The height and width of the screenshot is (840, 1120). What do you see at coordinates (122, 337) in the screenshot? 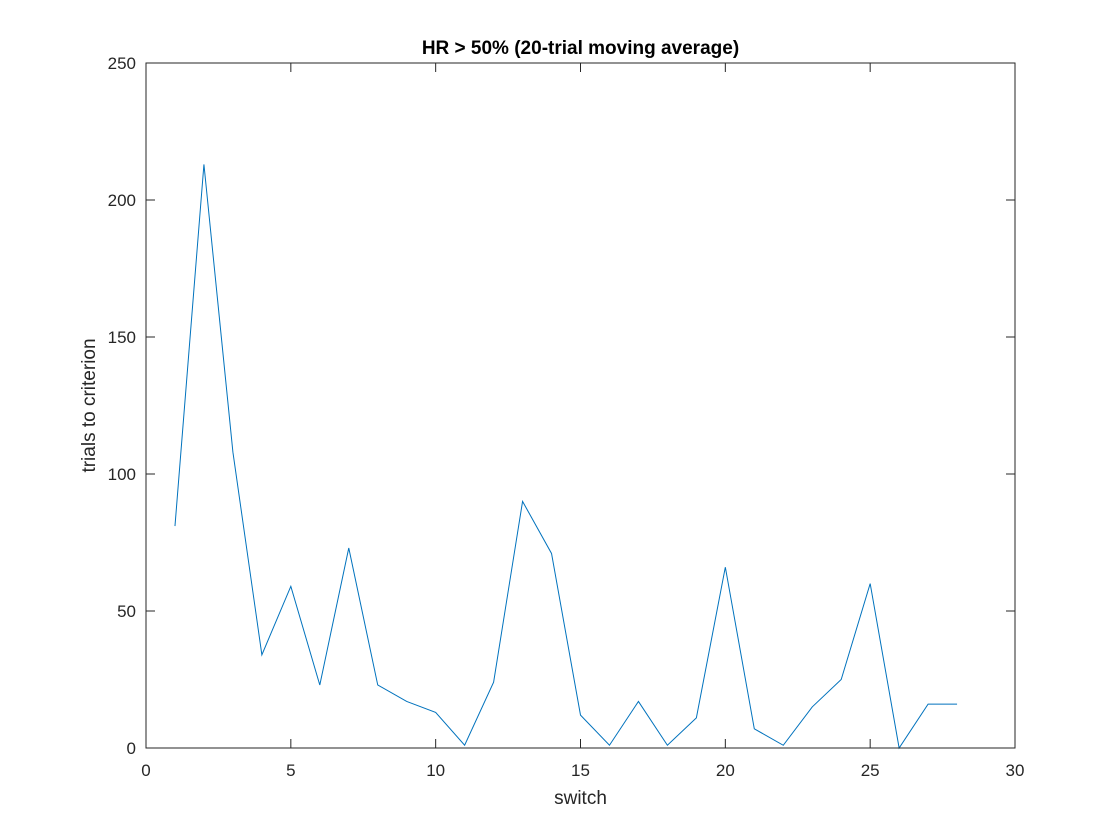
I see `y-tick-label: 150` at bounding box center [122, 337].